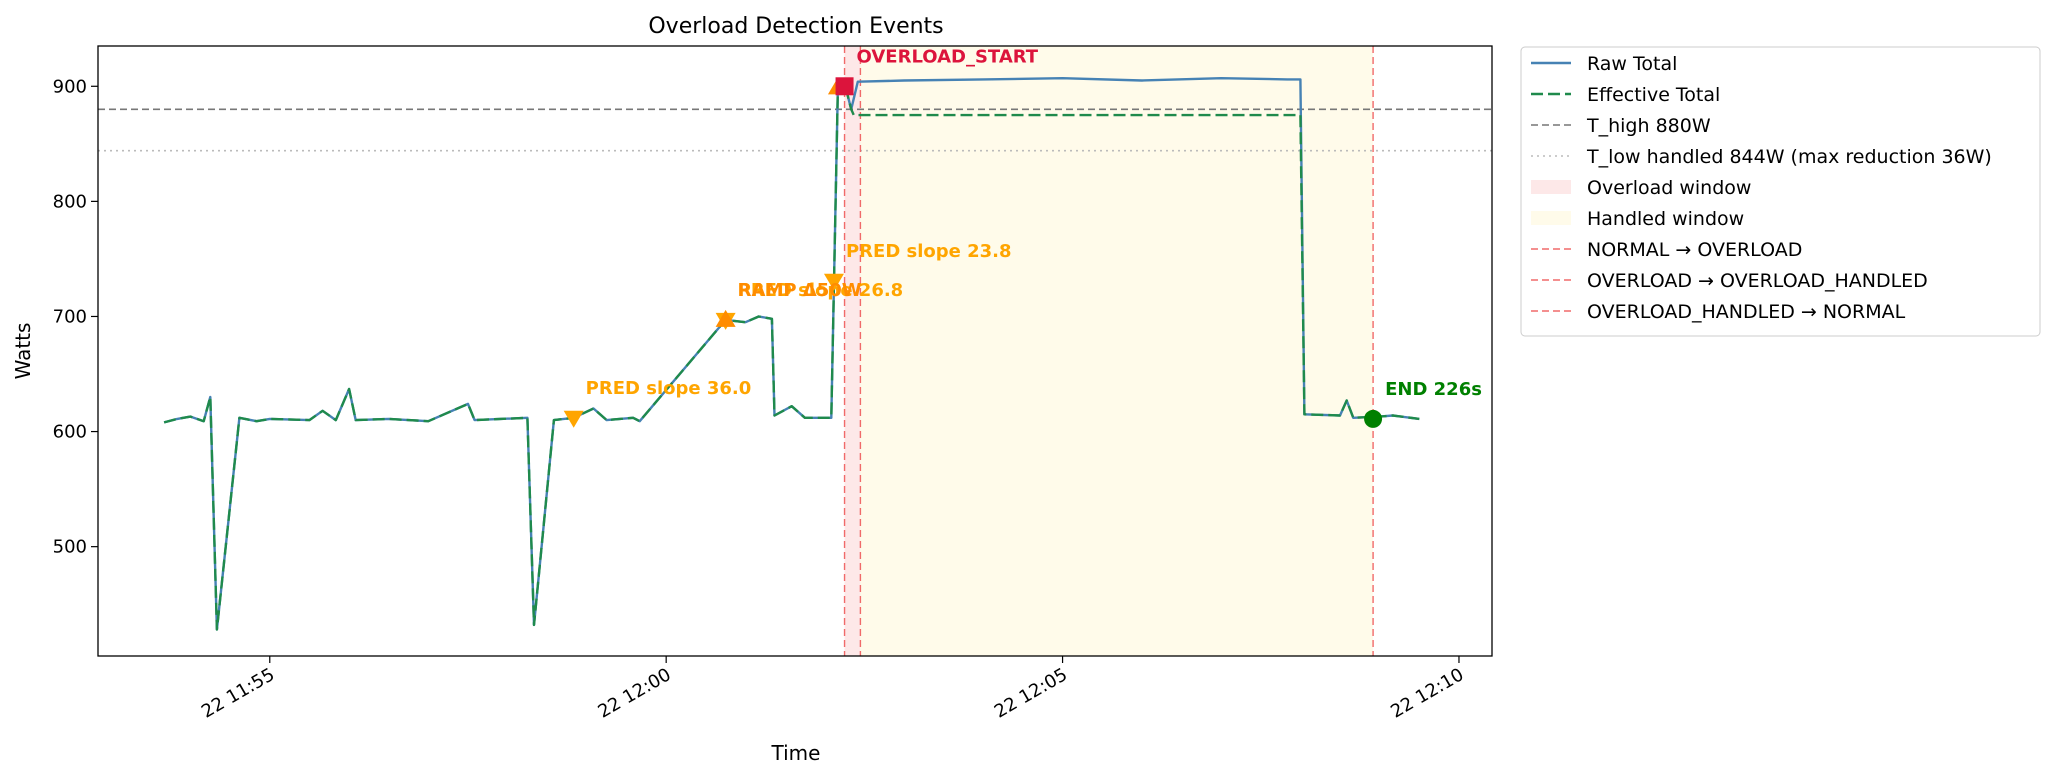 This screenshot has height=780, width=2055. I want to click on threshold-lines, so click(795, 130).